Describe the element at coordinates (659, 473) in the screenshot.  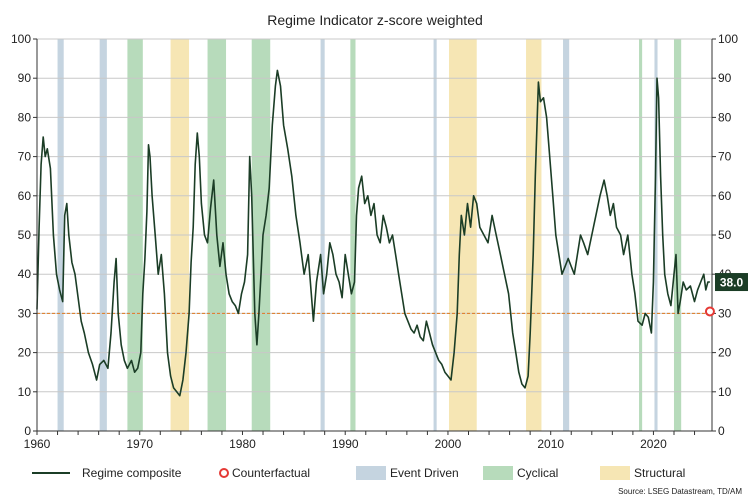
I see `legend-label-structural: Structural` at that location.